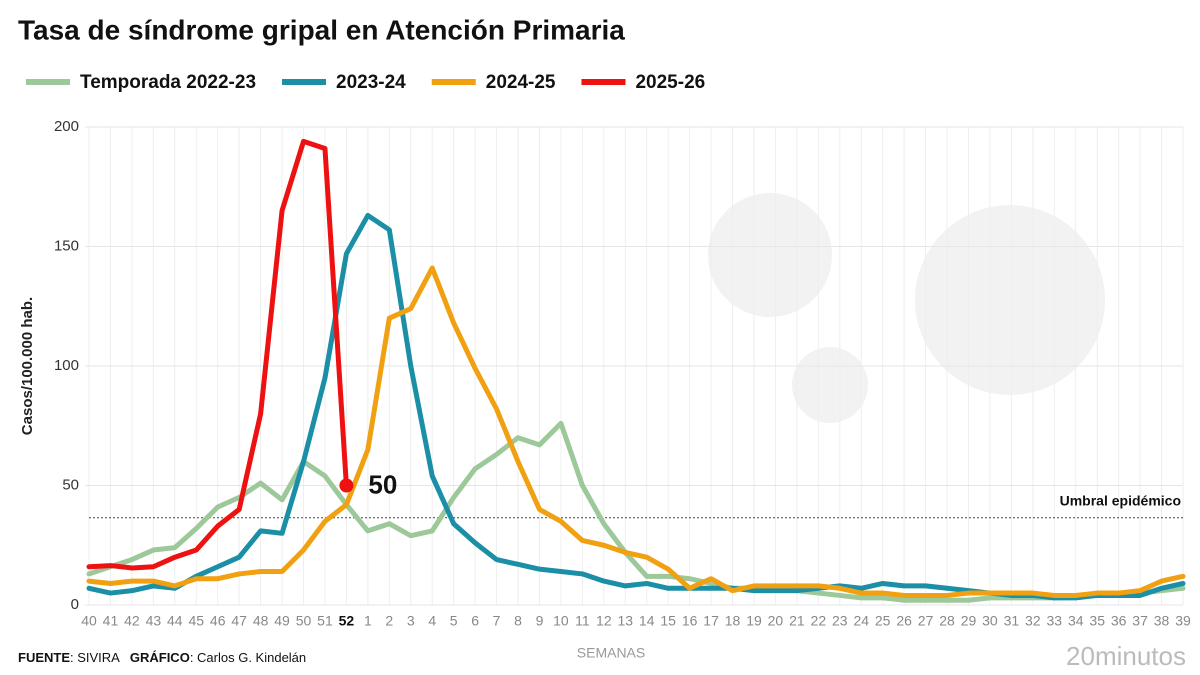 The height and width of the screenshot is (675, 1200). I want to click on x-tick-label: 25, so click(883, 621).